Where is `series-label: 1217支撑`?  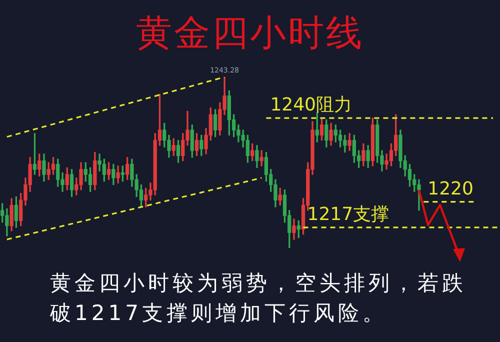 series-label: 1217支撑 is located at coordinates (348, 215).